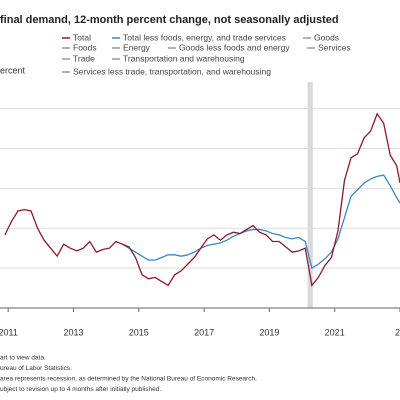 The height and width of the screenshot is (400, 400). What do you see at coordinates (334, 47) in the screenshot?
I see `legend-label: Services` at bounding box center [334, 47].